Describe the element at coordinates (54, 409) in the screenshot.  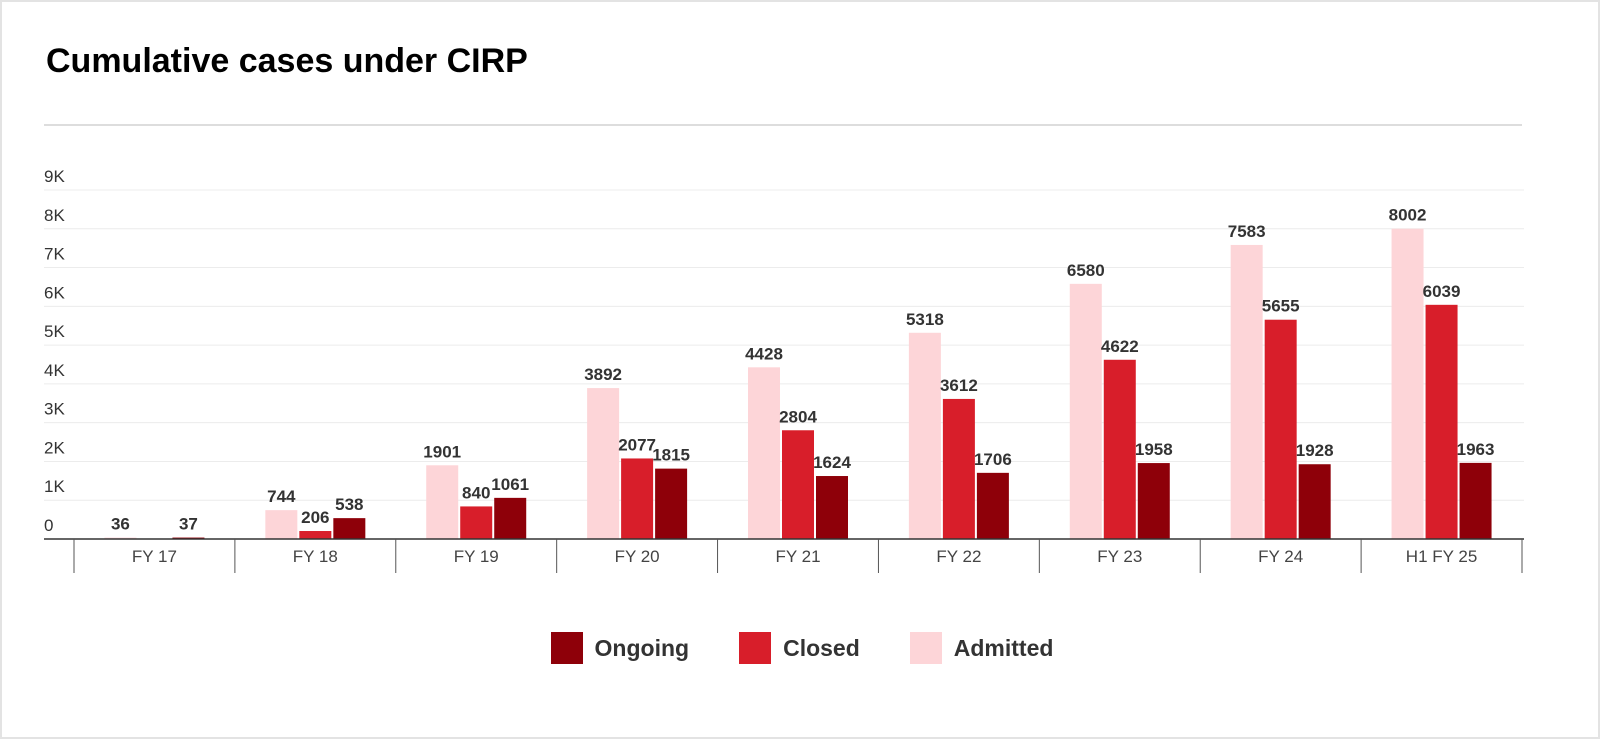
I see `y-tick-label: 3K` at that location.